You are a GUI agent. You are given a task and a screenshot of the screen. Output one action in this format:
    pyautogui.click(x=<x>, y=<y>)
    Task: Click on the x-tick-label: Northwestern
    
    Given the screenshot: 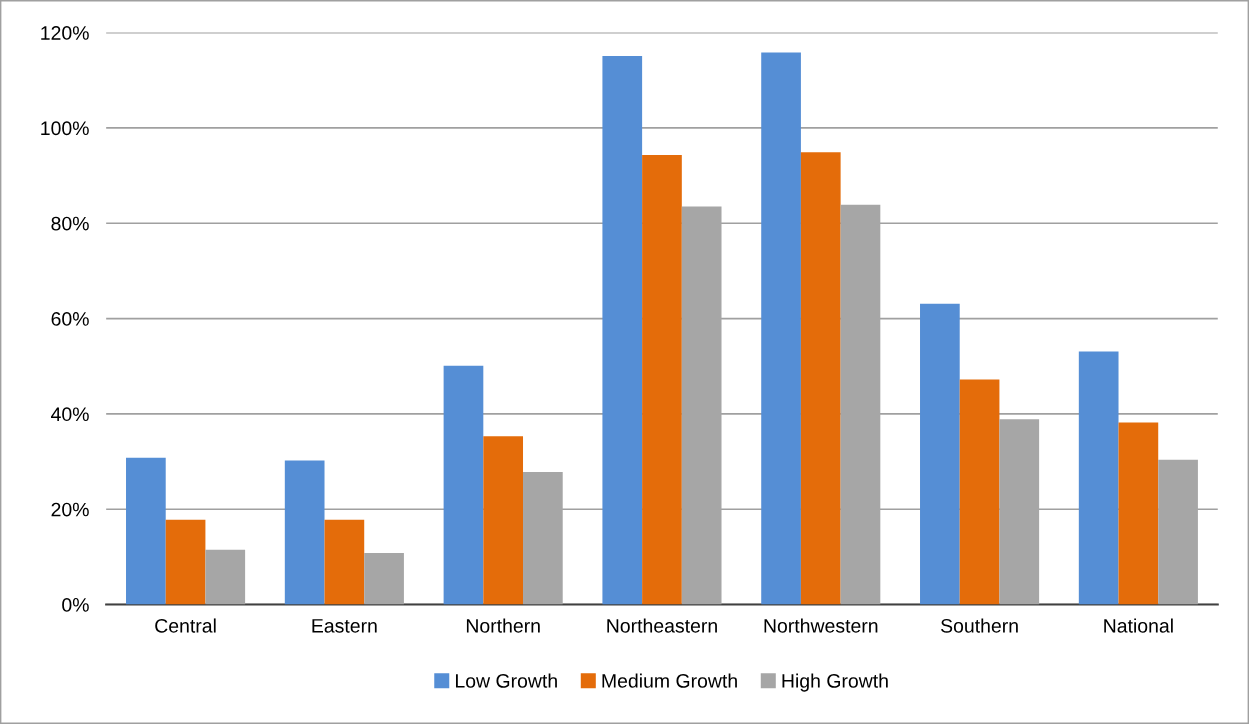 What is the action you would take?
    pyautogui.click(x=821, y=625)
    